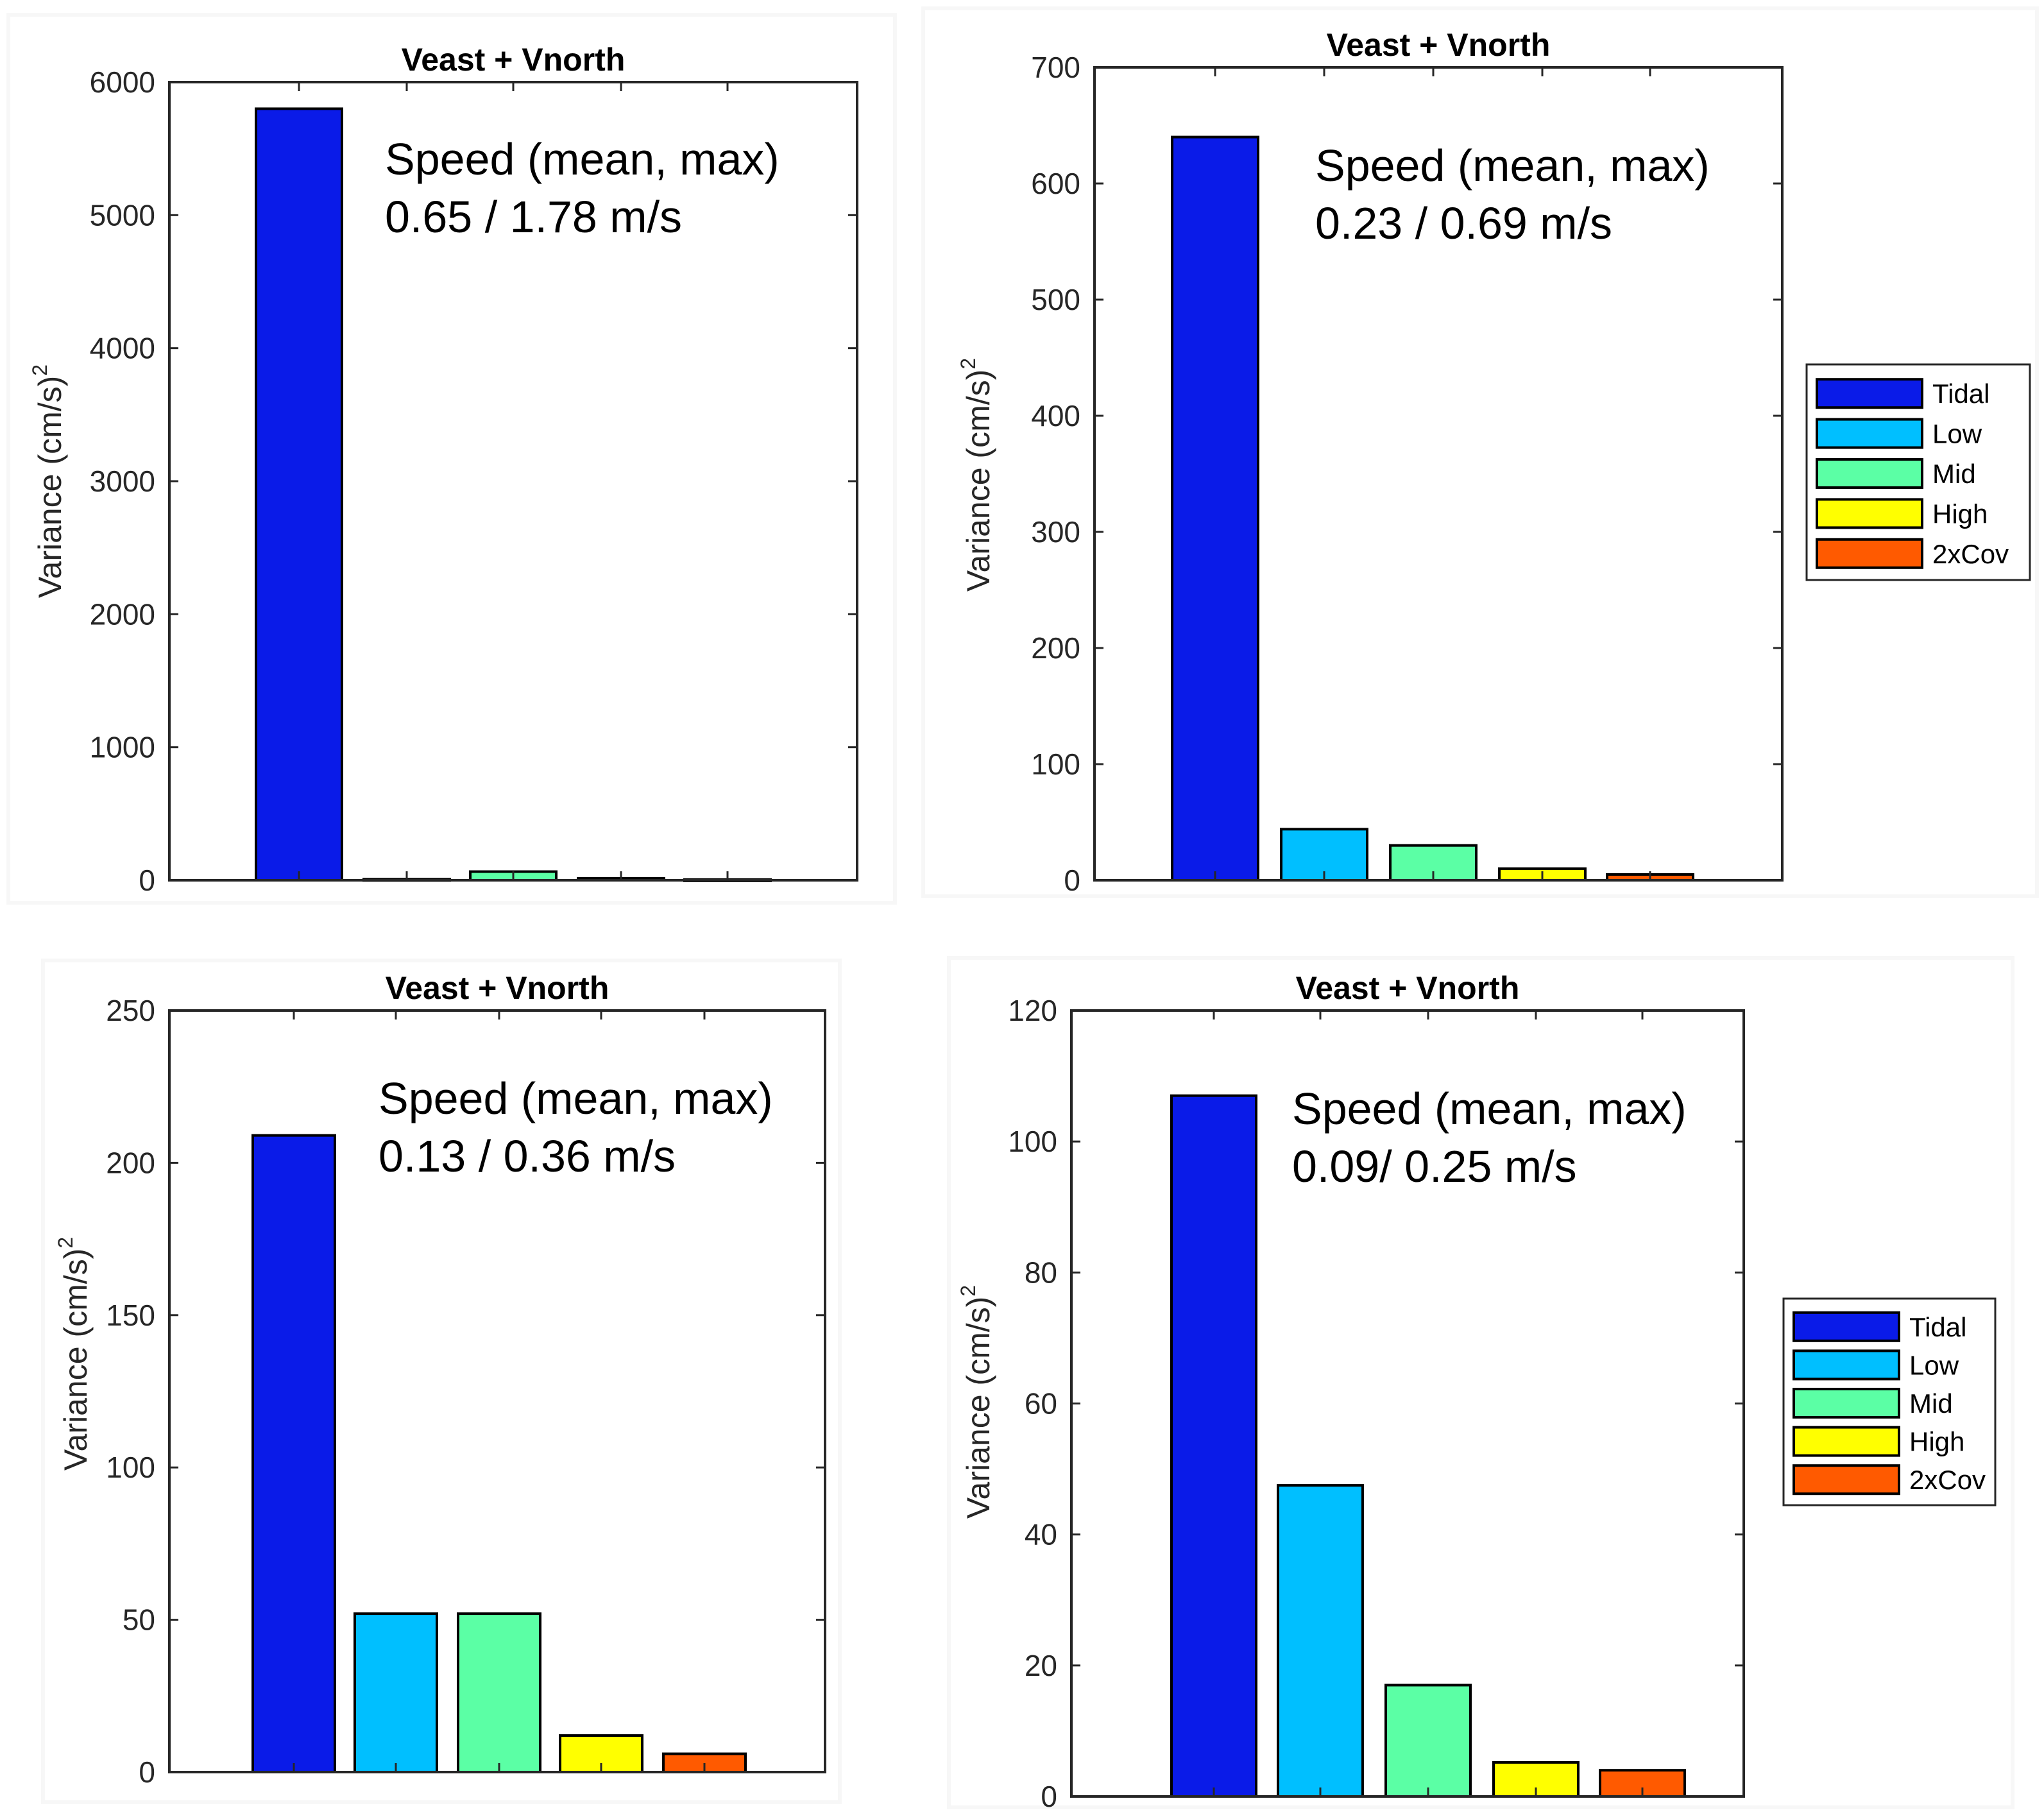 The height and width of the screenshot is (1817, 2044). Describe the element at coordinates (1033, 1010) in the screenshot. I see `y-tick-label: 120` at that location.